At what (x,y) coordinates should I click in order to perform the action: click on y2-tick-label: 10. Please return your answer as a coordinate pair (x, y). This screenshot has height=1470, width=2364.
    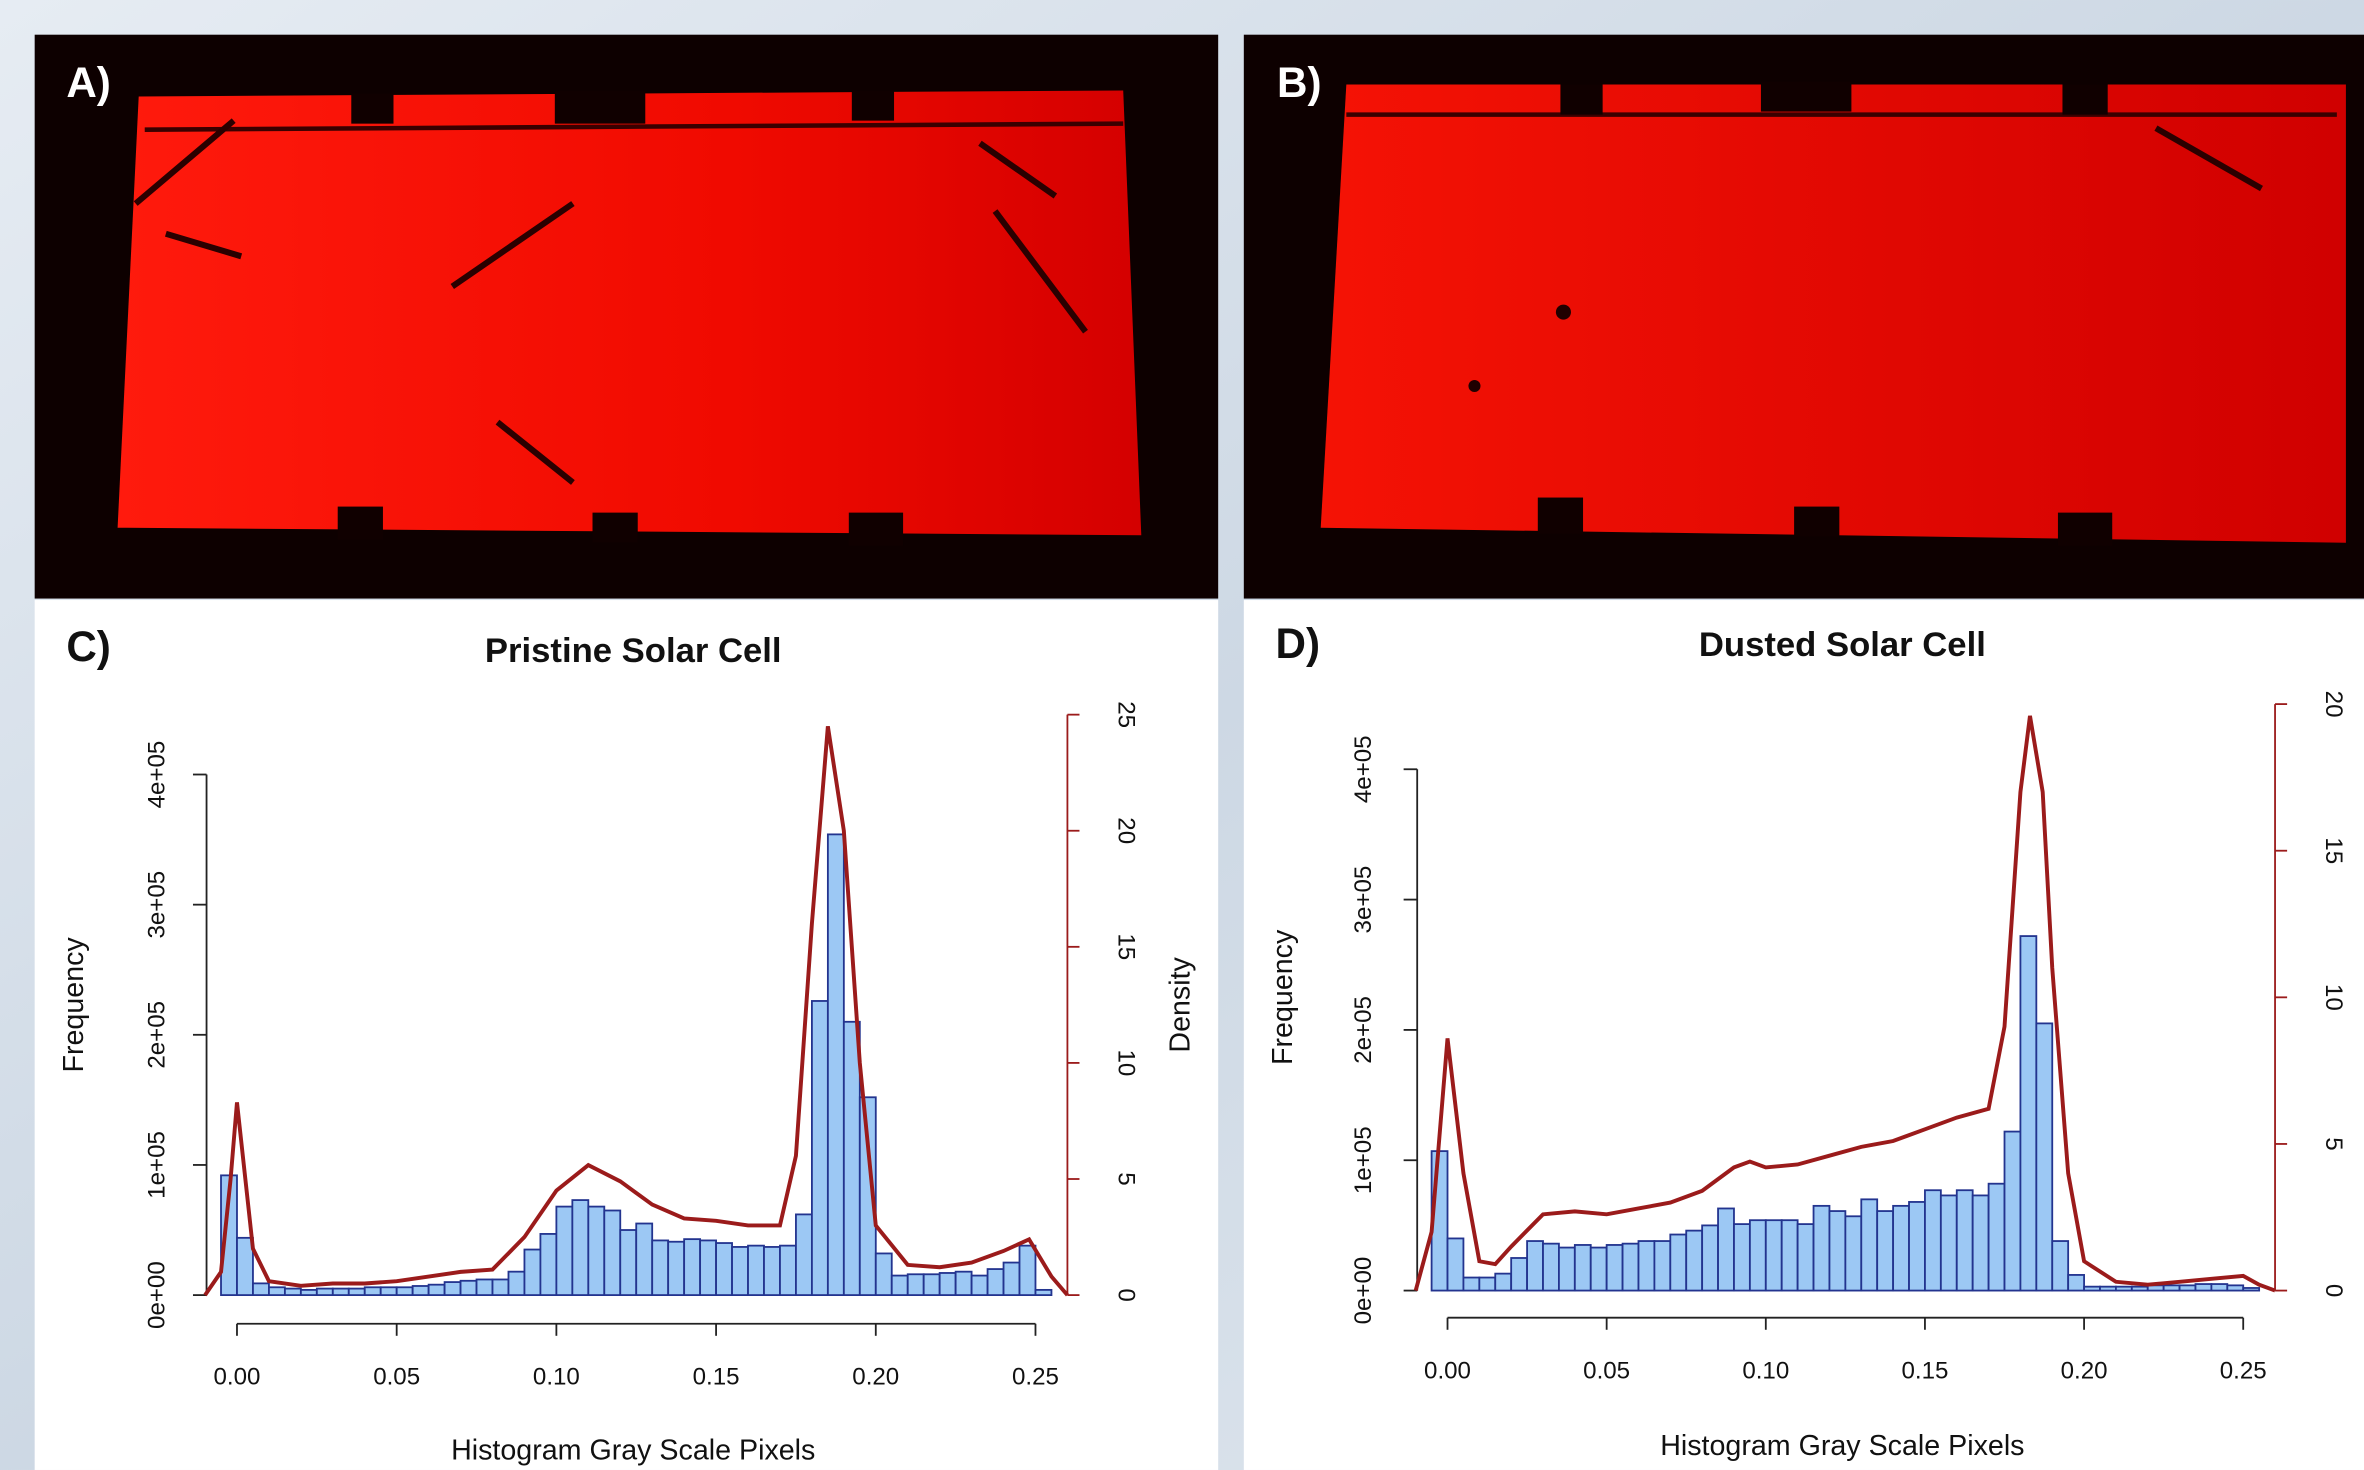
    Looking at the image, I should click on (2333, 997).